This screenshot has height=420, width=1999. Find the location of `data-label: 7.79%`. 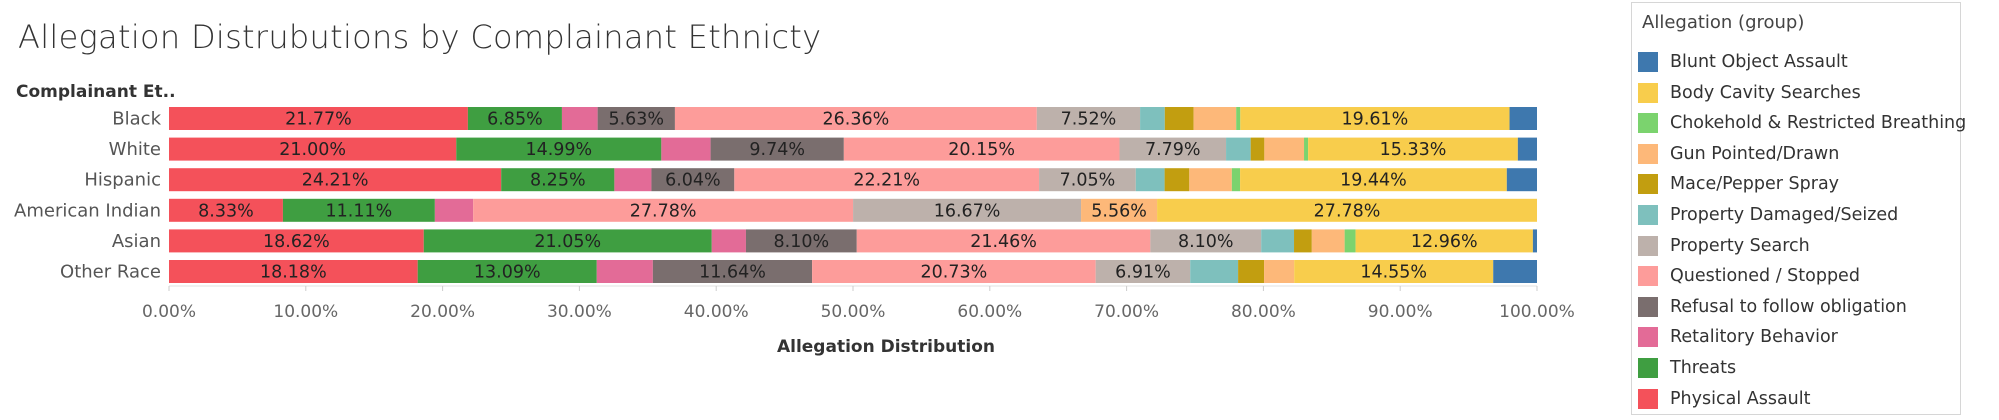

data-label: 7.79% is located at coordinates (1173, 150).